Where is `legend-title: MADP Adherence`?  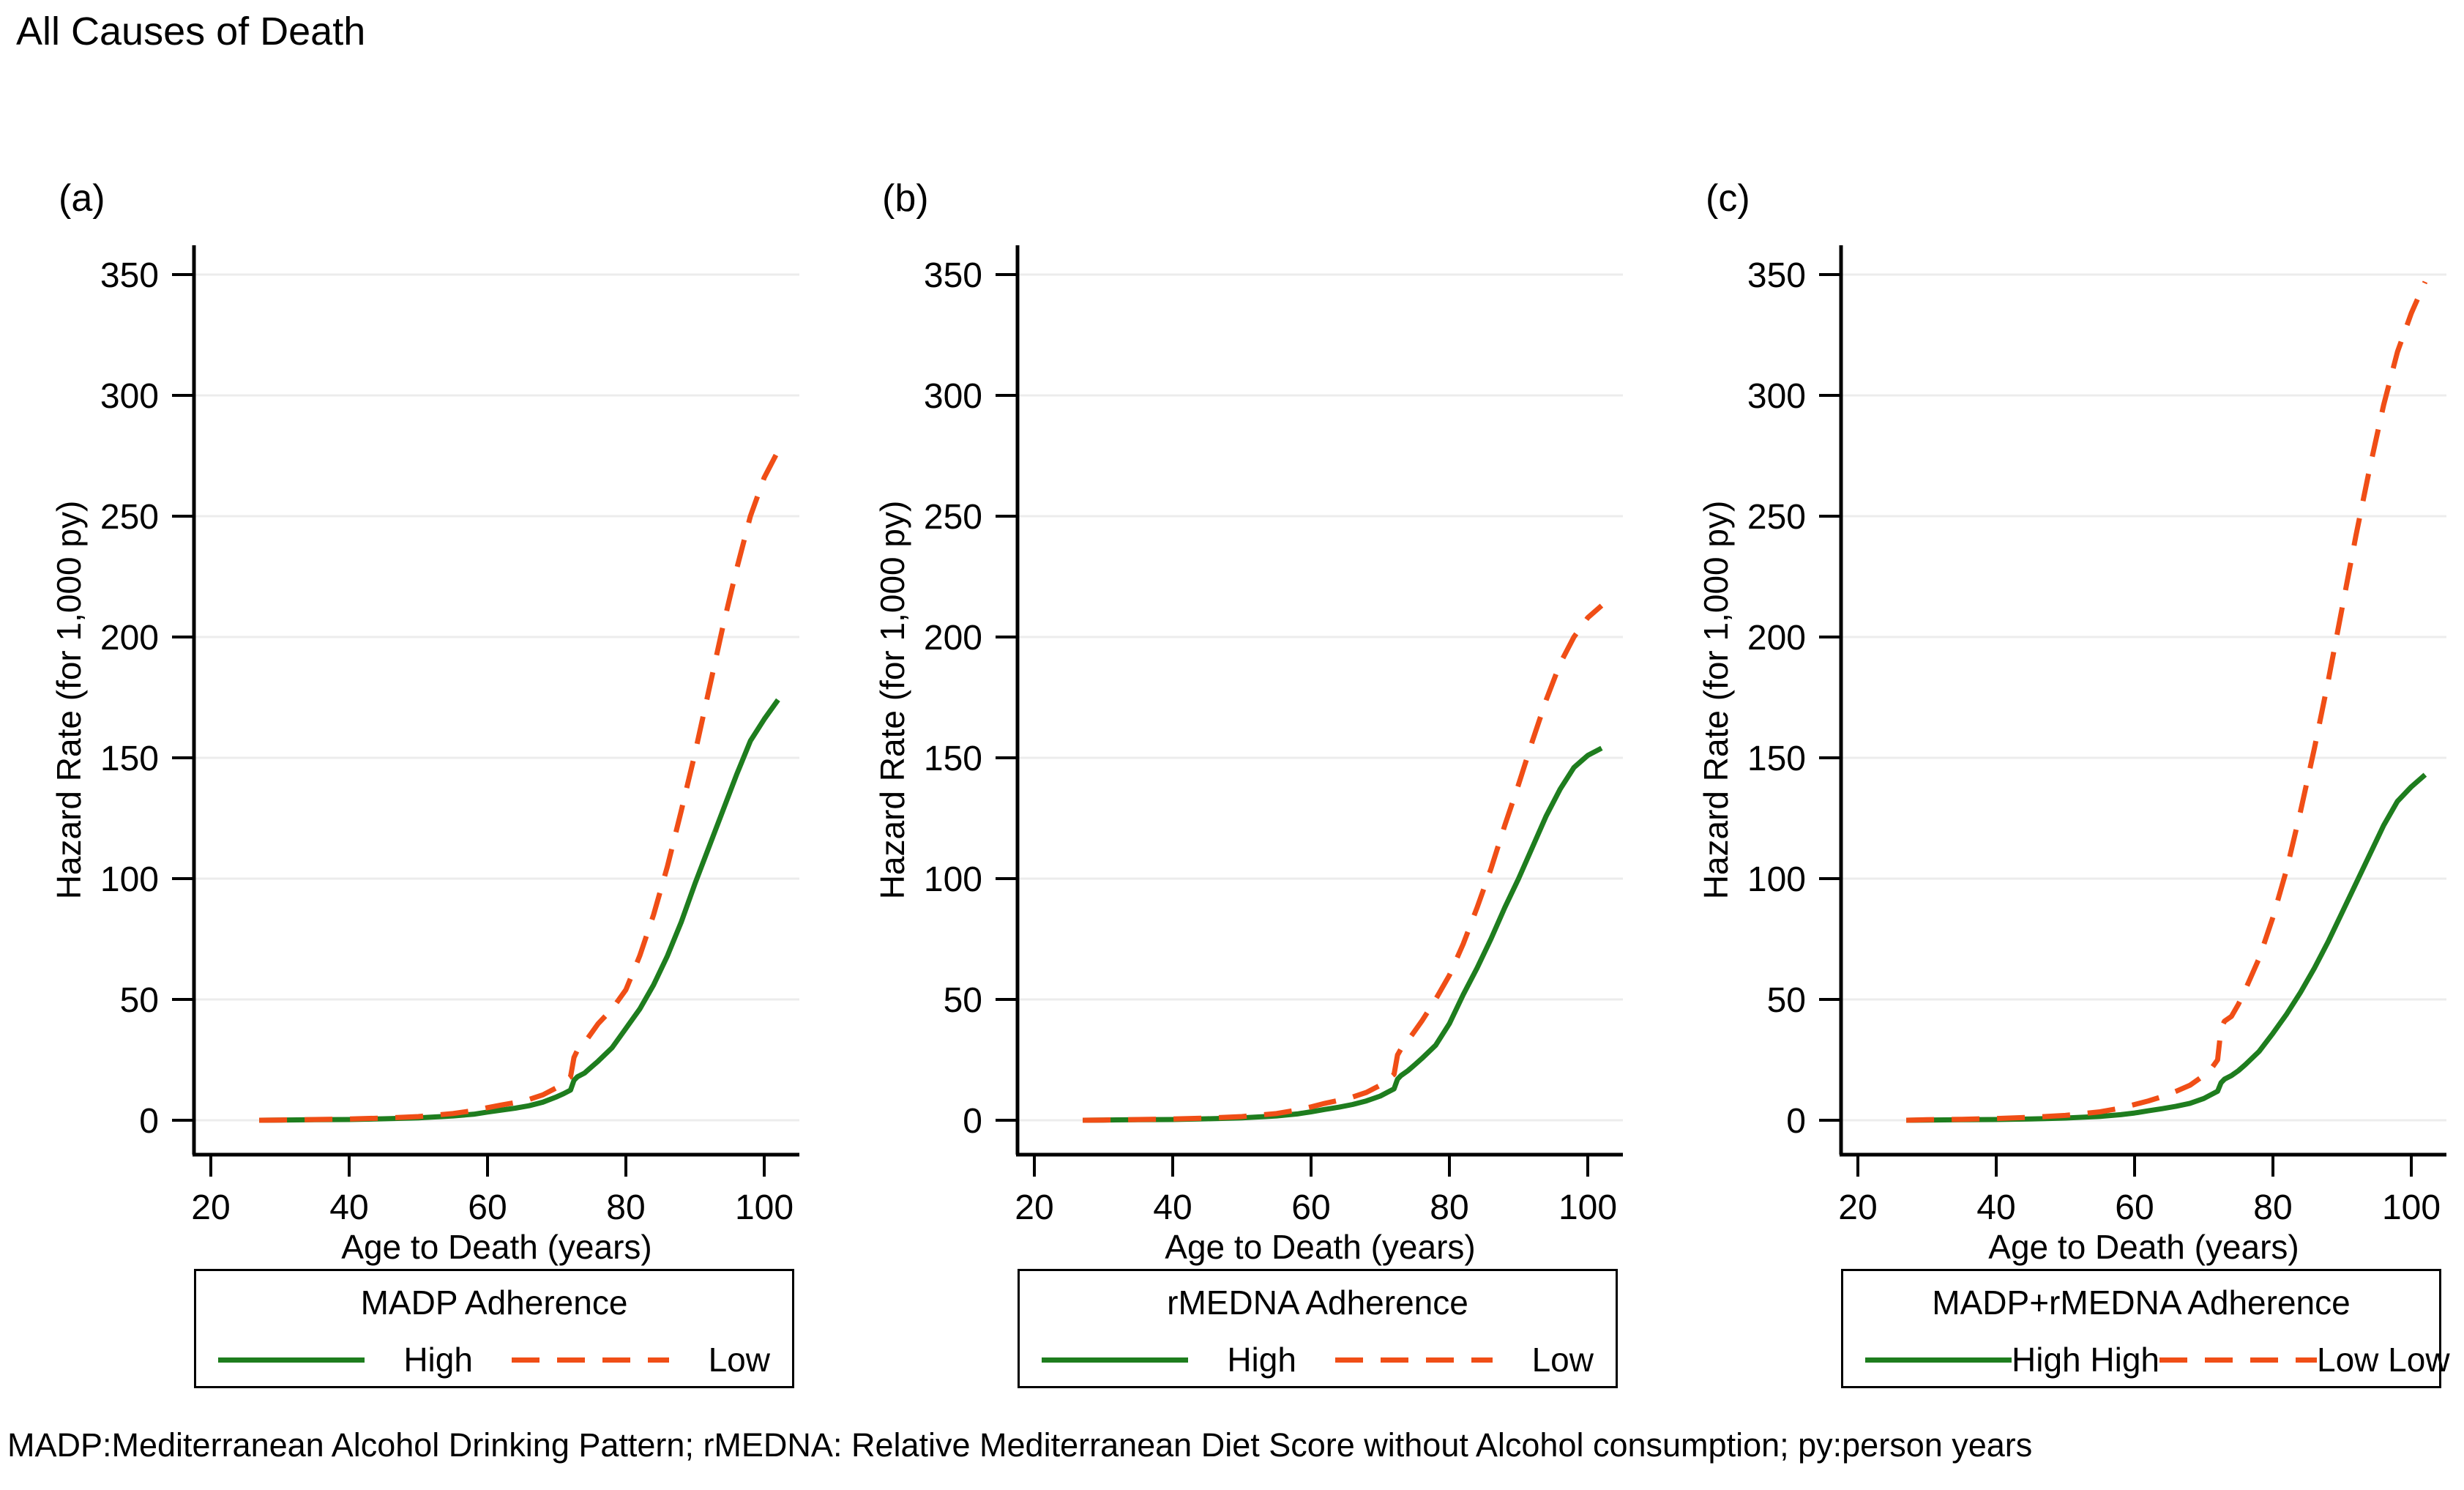
legend-title: MADP Adherence is located at coordinates (494, 1303).